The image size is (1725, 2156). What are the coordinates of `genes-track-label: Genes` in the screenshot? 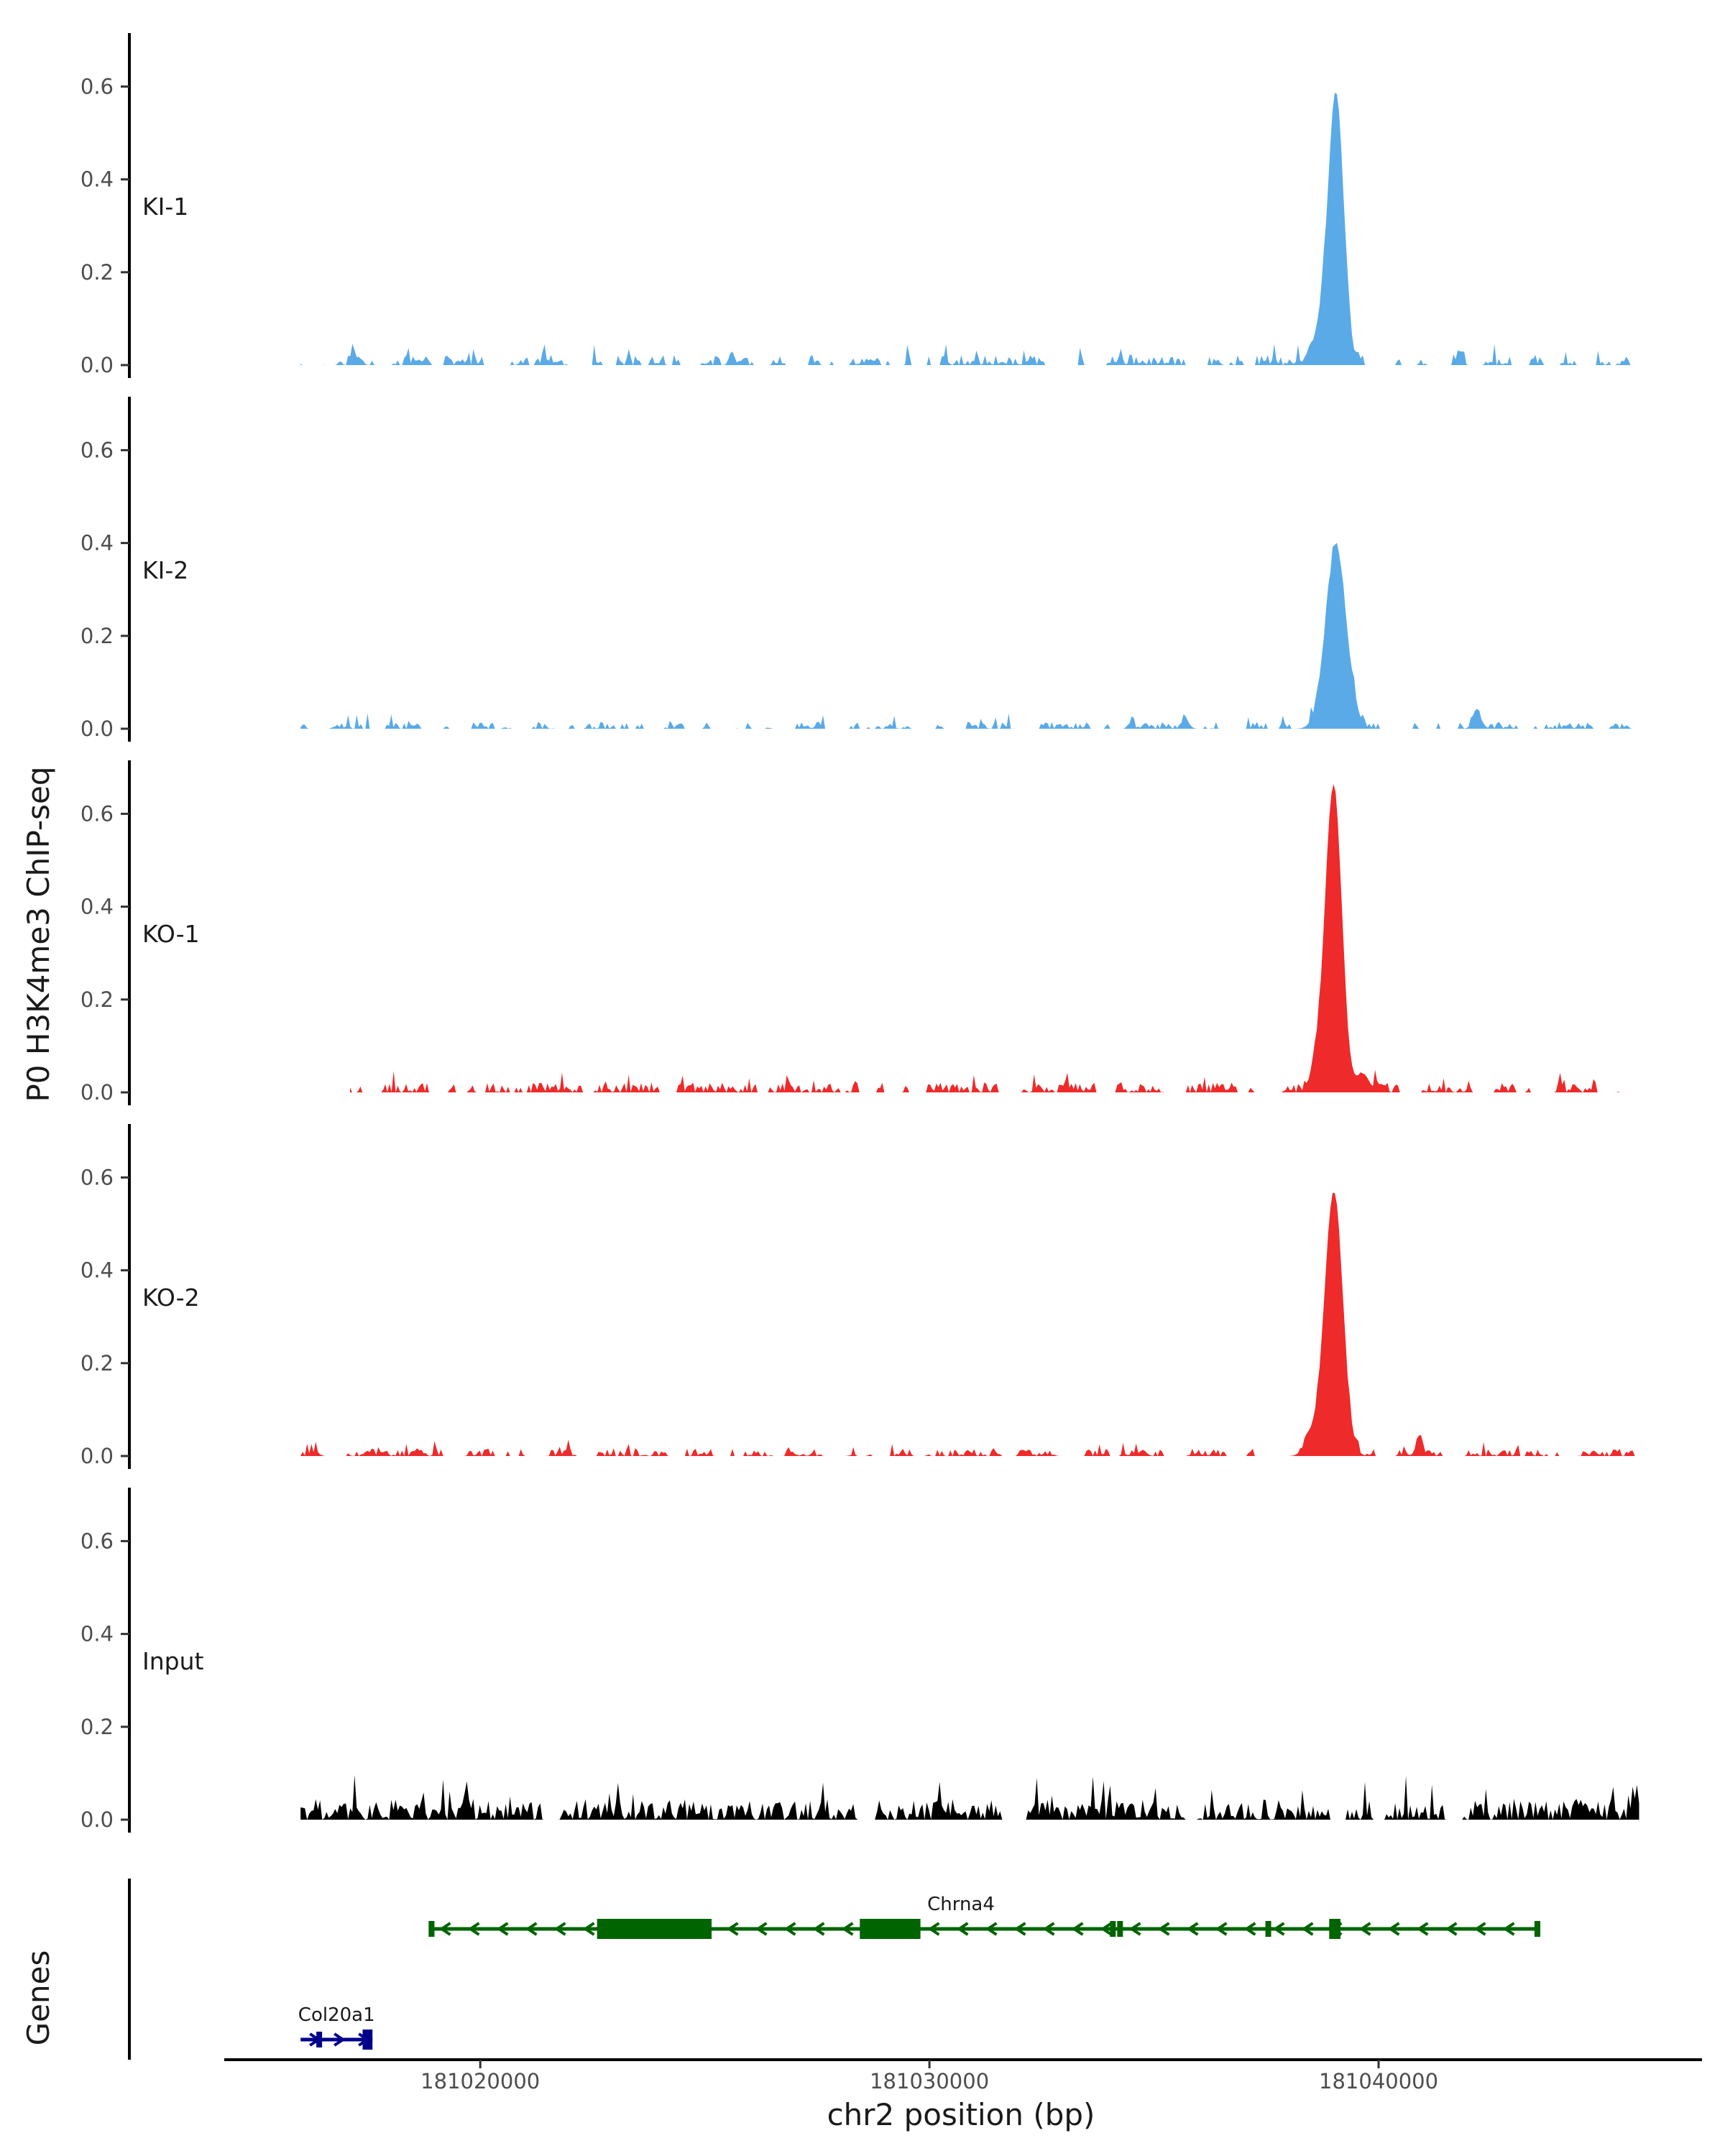 It's located at (38, 1998).